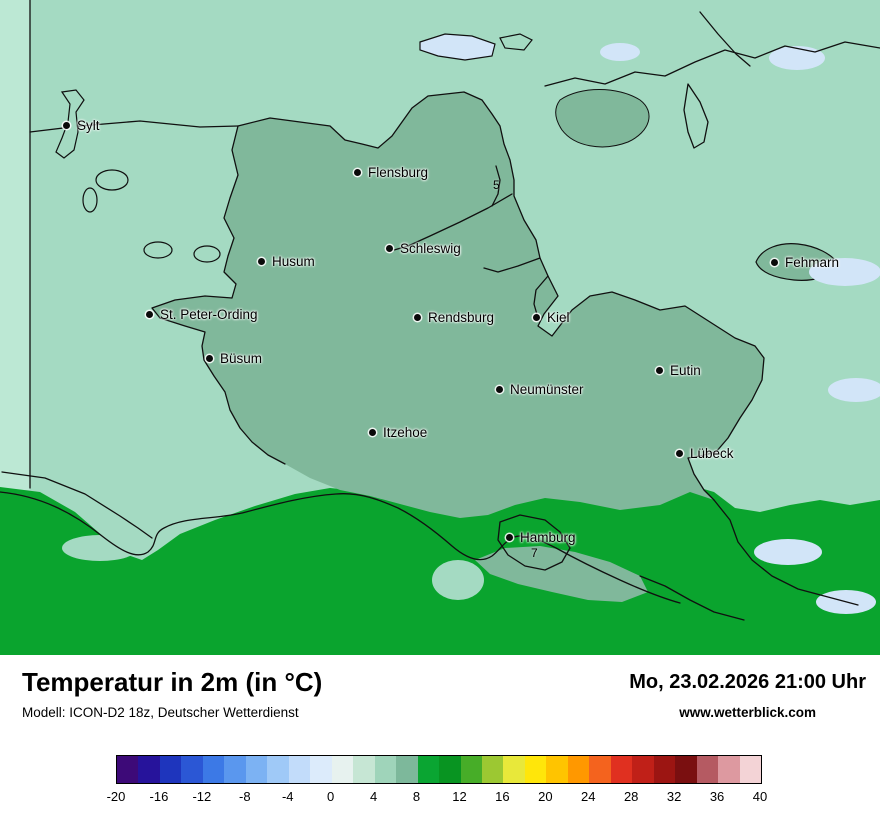 The height and width of the screenshot is (830, 880). Describe the element at coordinates (77, 505) in the screenshot. I see `elbe-north-bank-line` at that location.